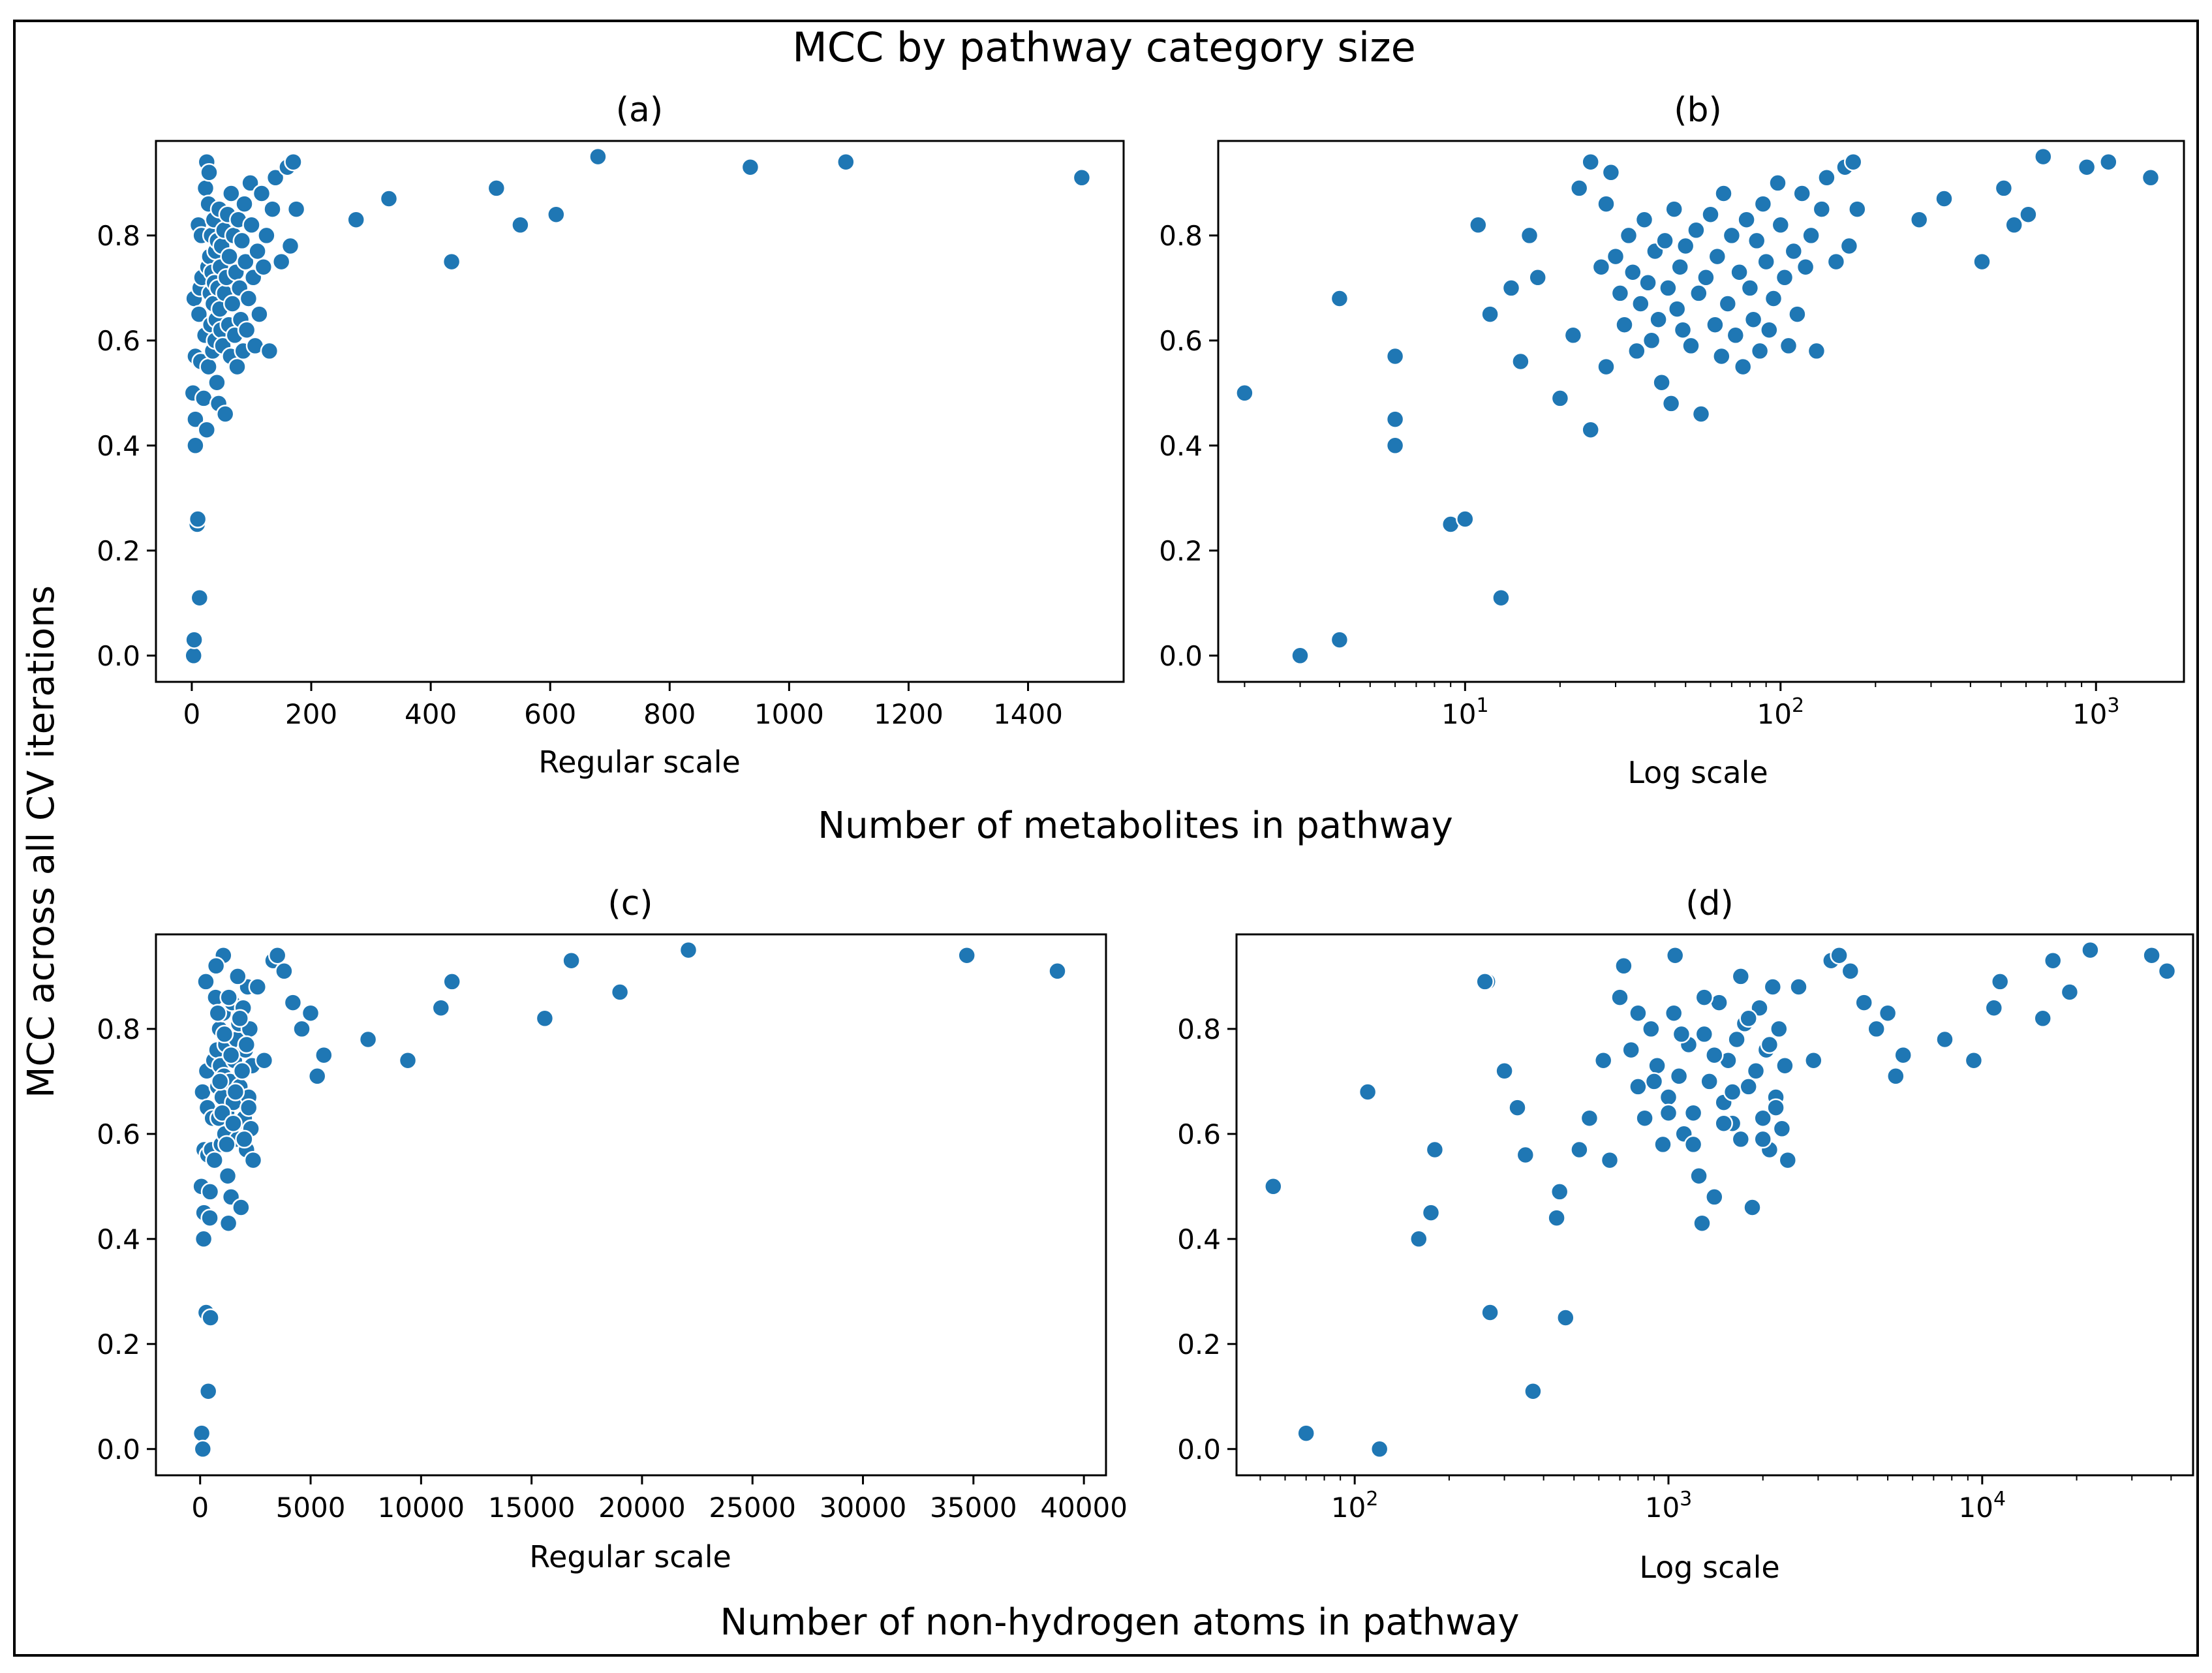 Image resolution: width=2212 pixels, height=1673 pixels. What do you see at coordinates (1199, 1239) in the screenshot?
I see `panel-d-ytick-label: 0.4` at bounding box center [1199, 1239].